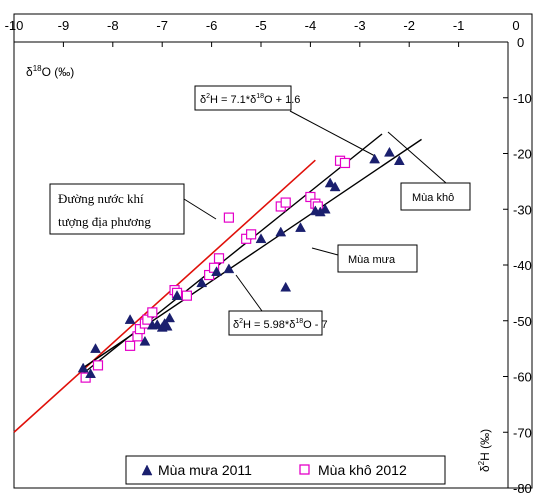  I want to click on x-axis-ticks: -10 -9 -8 -7 -6 -5 -4 -3 -2 -1 0, so click(262, 32).